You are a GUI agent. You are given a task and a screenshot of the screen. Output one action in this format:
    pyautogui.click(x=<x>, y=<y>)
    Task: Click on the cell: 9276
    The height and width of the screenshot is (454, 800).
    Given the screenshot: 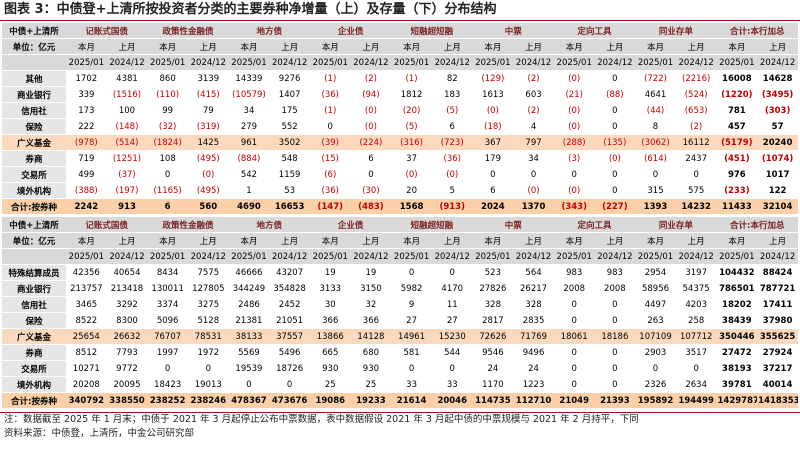 What is the action you would take?
    pyautogui.click(x=289, y=78)
    